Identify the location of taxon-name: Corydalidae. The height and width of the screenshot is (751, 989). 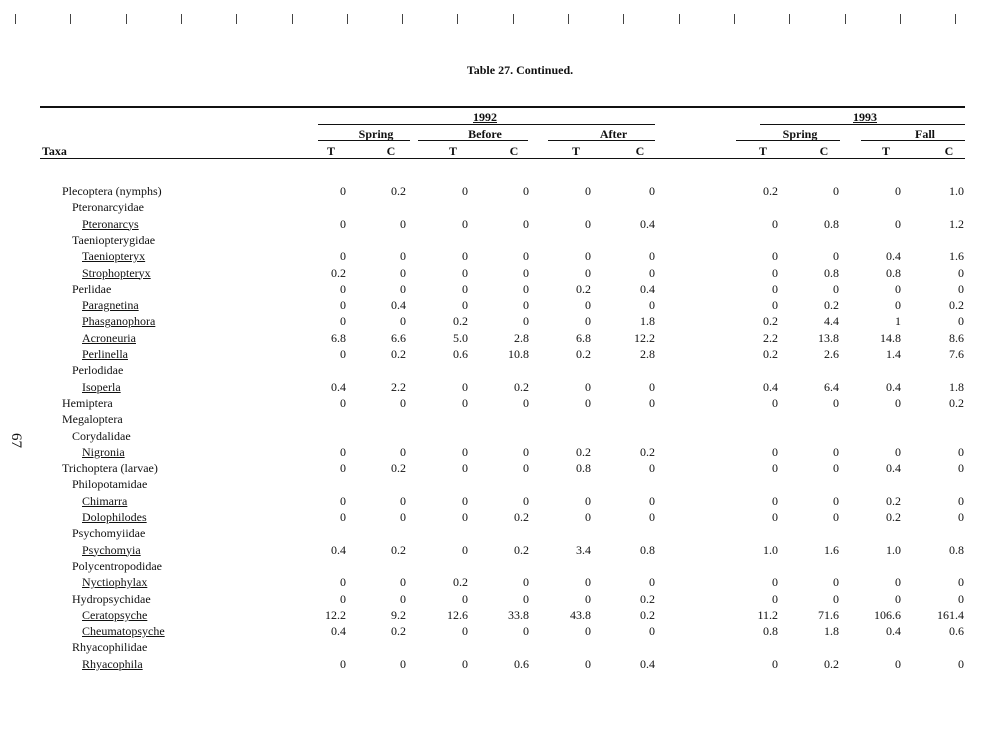
(101, 435).